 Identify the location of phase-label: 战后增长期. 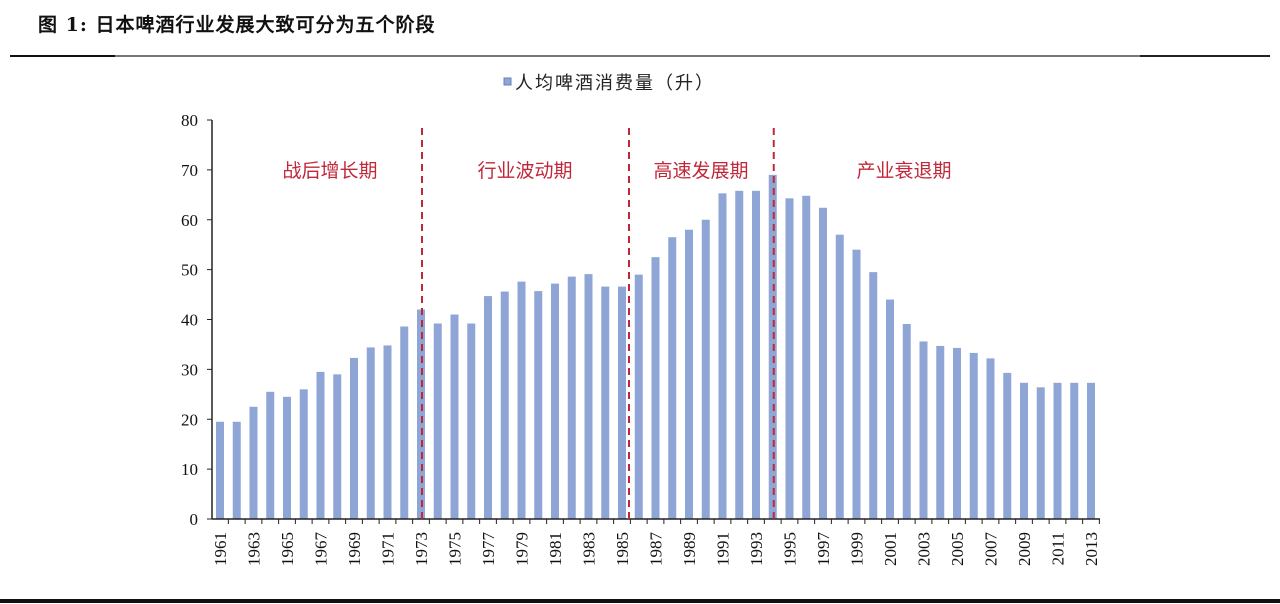
(329, 171).